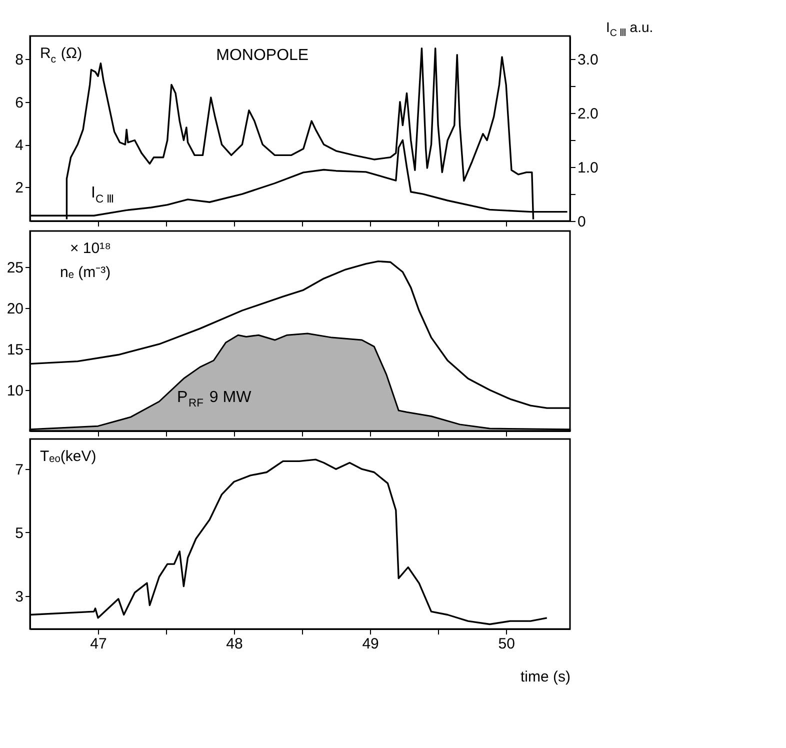  I want to click on y-tick-label: 15, so click(15, 350).